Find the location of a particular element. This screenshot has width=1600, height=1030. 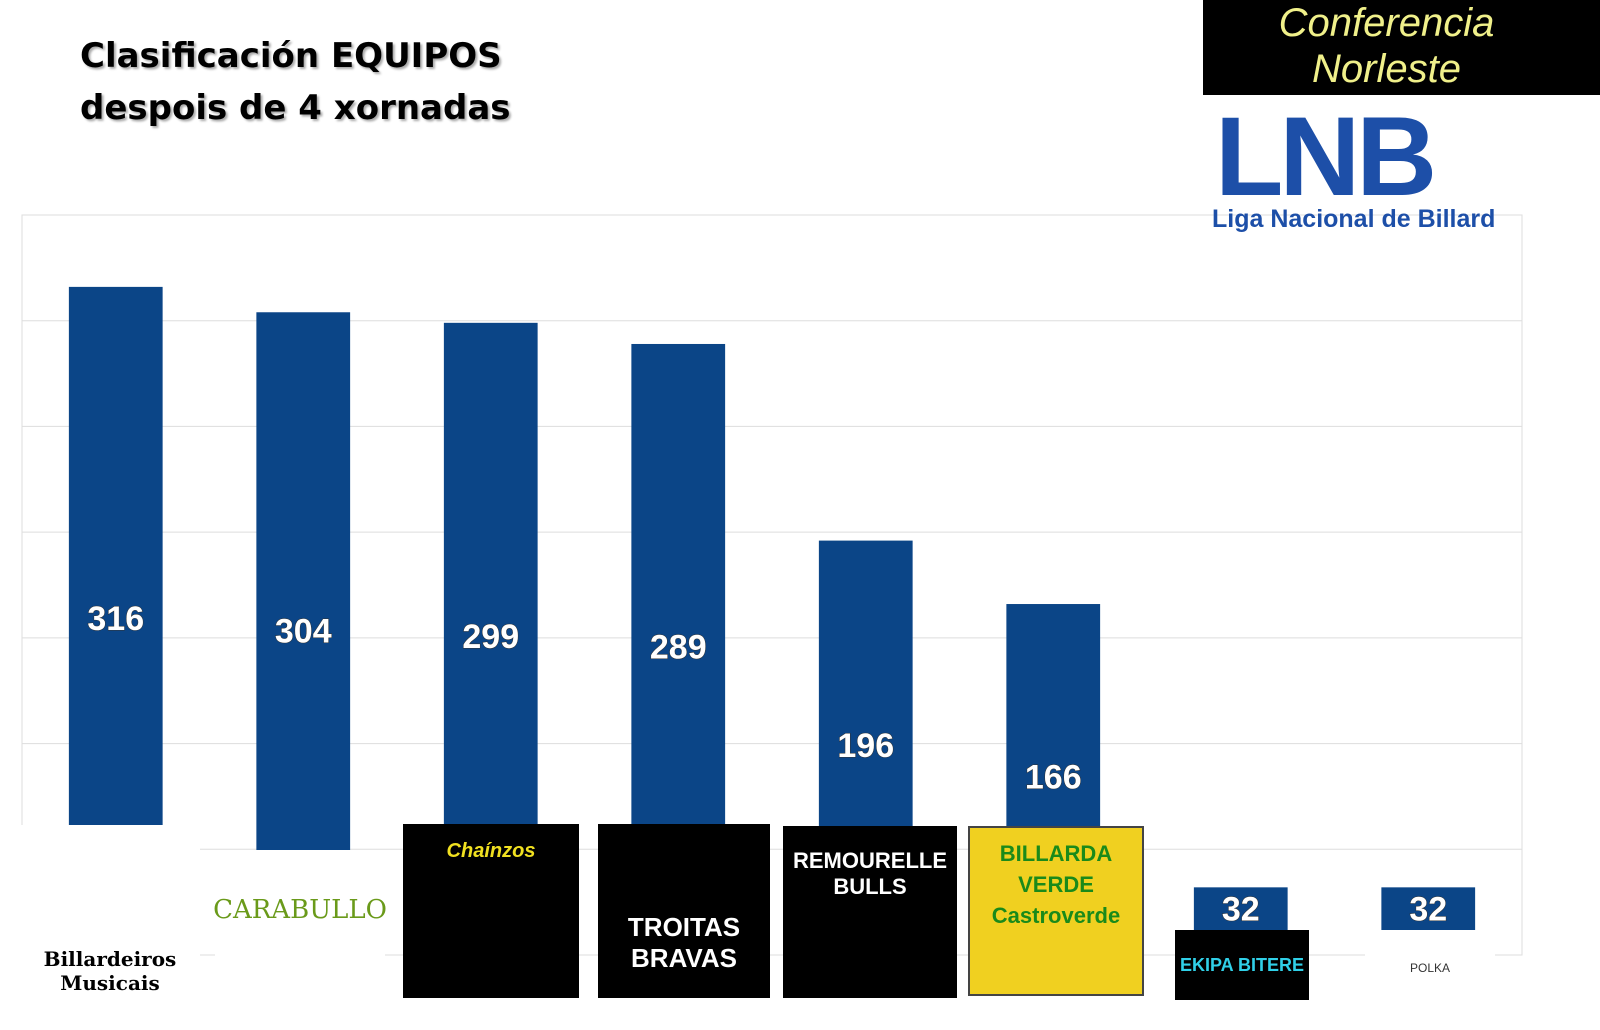

chart-subtitle: despois de 4 xornadas is located at coordinates (295, 108).